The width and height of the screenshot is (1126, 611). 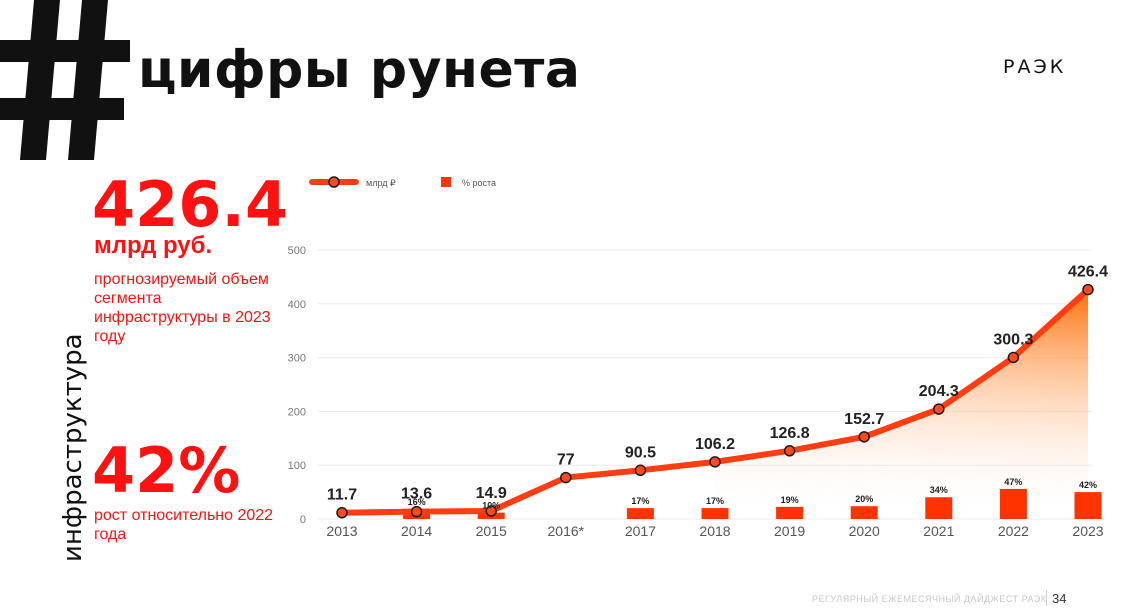 What do you see at coordinates (184, 525) in the screenshot?
I see `growth-stat-description: рост относительно 2022 года` at bounding box center [184, 525].